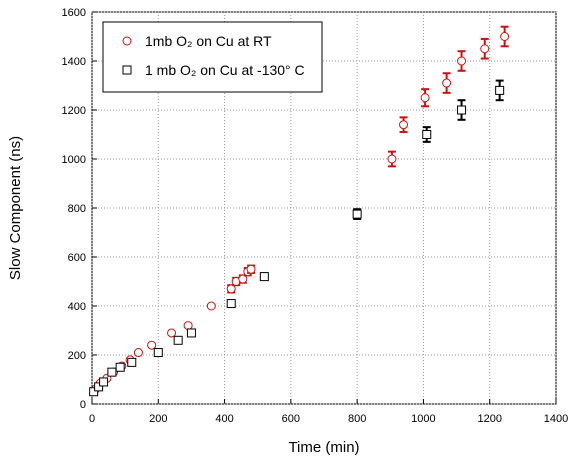 The width and height of the screenshot is (581, 465). I want to click on y-tick-label: 1000, so click(74, 160).